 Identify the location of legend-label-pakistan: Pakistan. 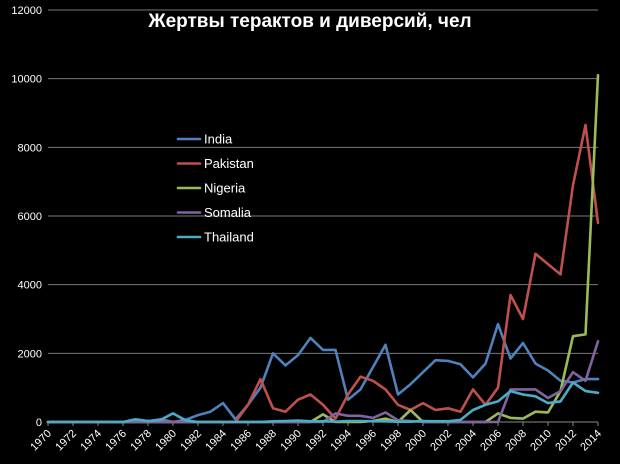
(229, 163).